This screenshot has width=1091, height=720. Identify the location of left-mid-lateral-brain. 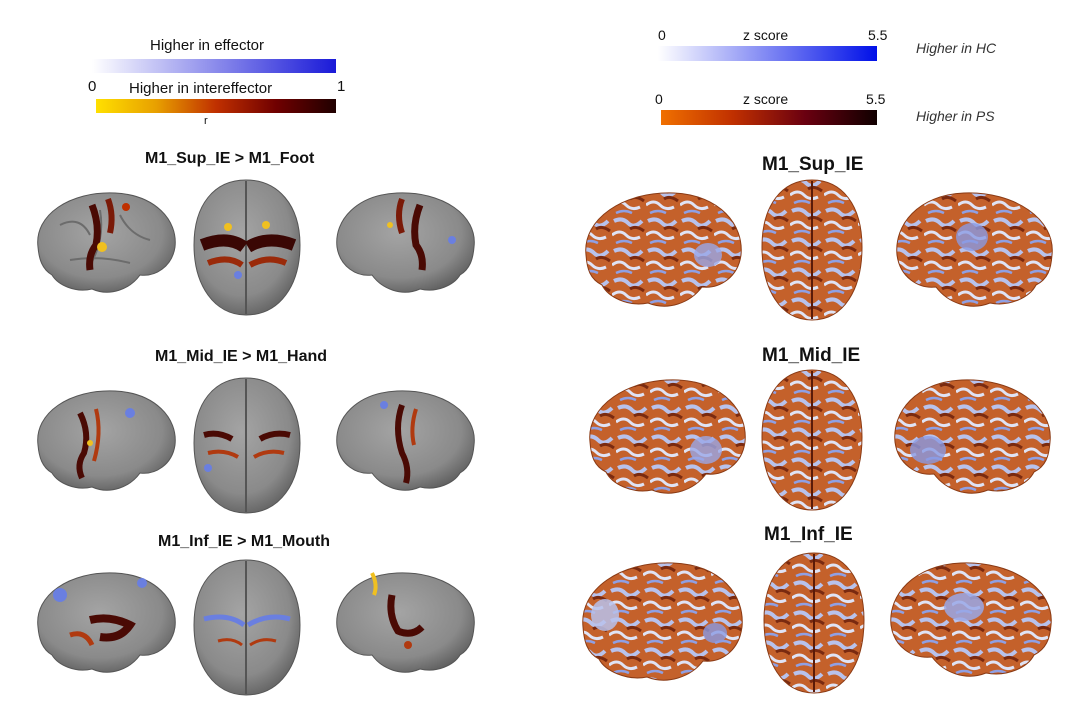
(106, 440).